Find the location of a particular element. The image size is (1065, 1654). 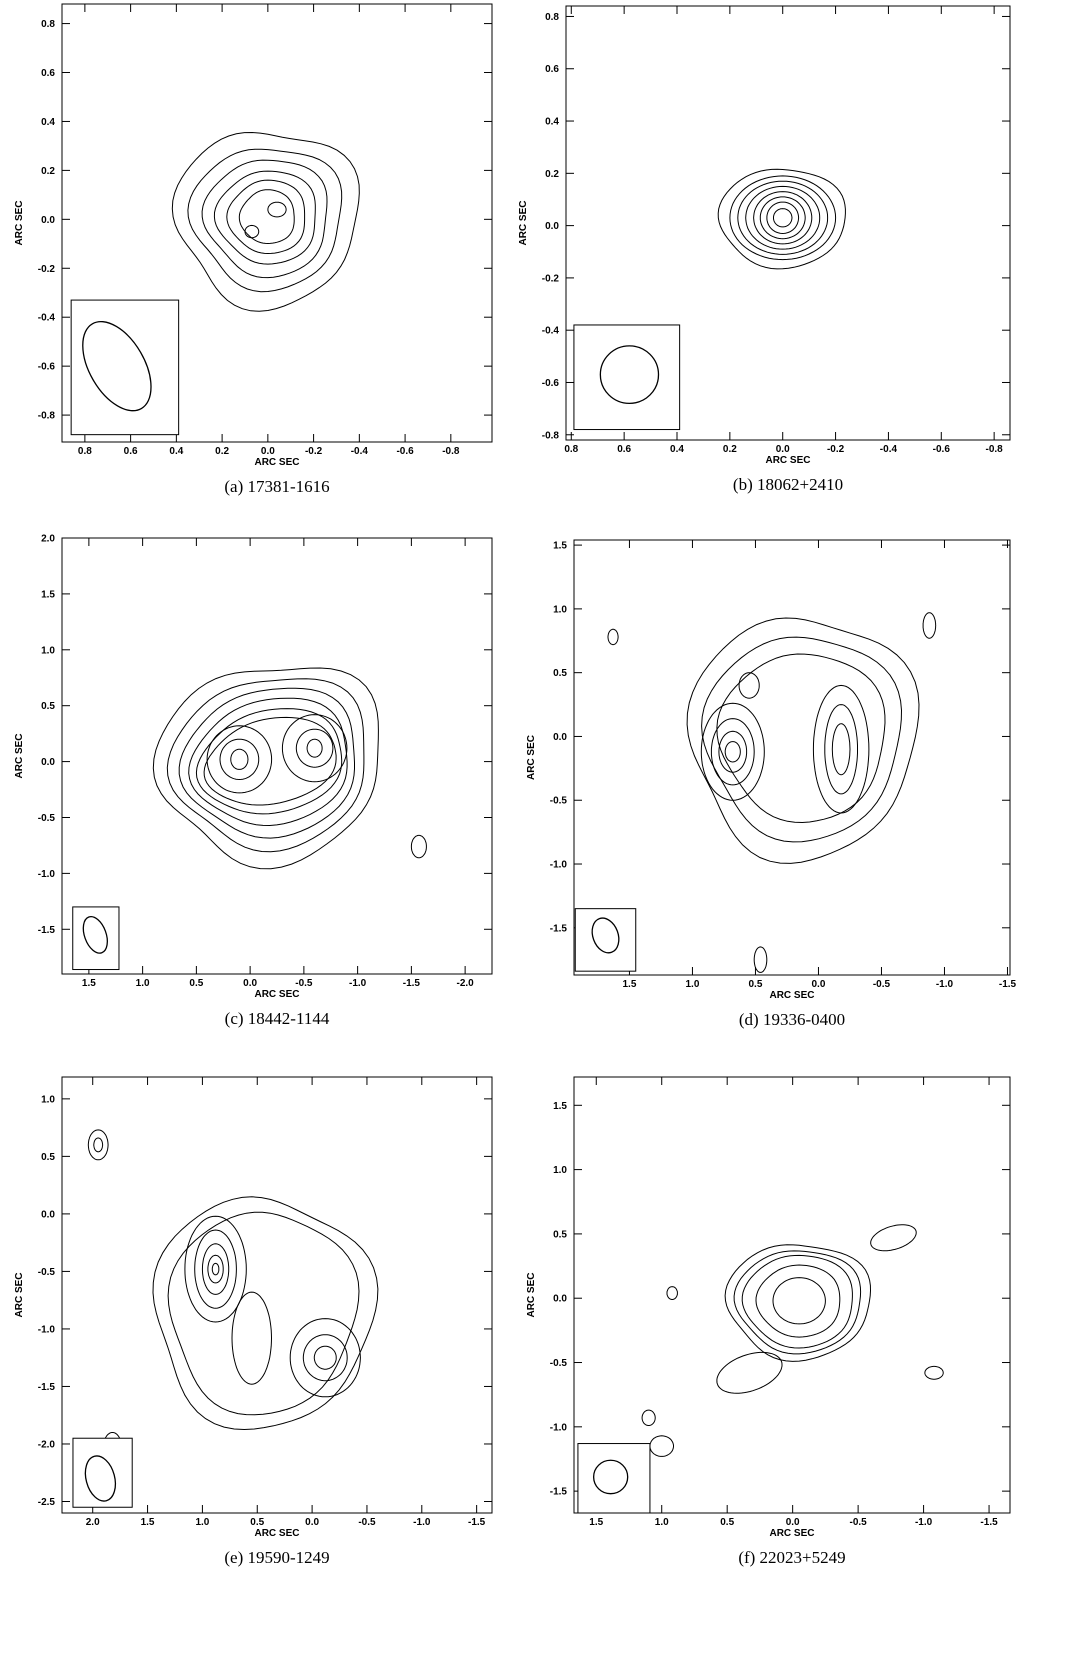

panel-c-xtick-label: 1.5 is located at coordinates (89, 983).